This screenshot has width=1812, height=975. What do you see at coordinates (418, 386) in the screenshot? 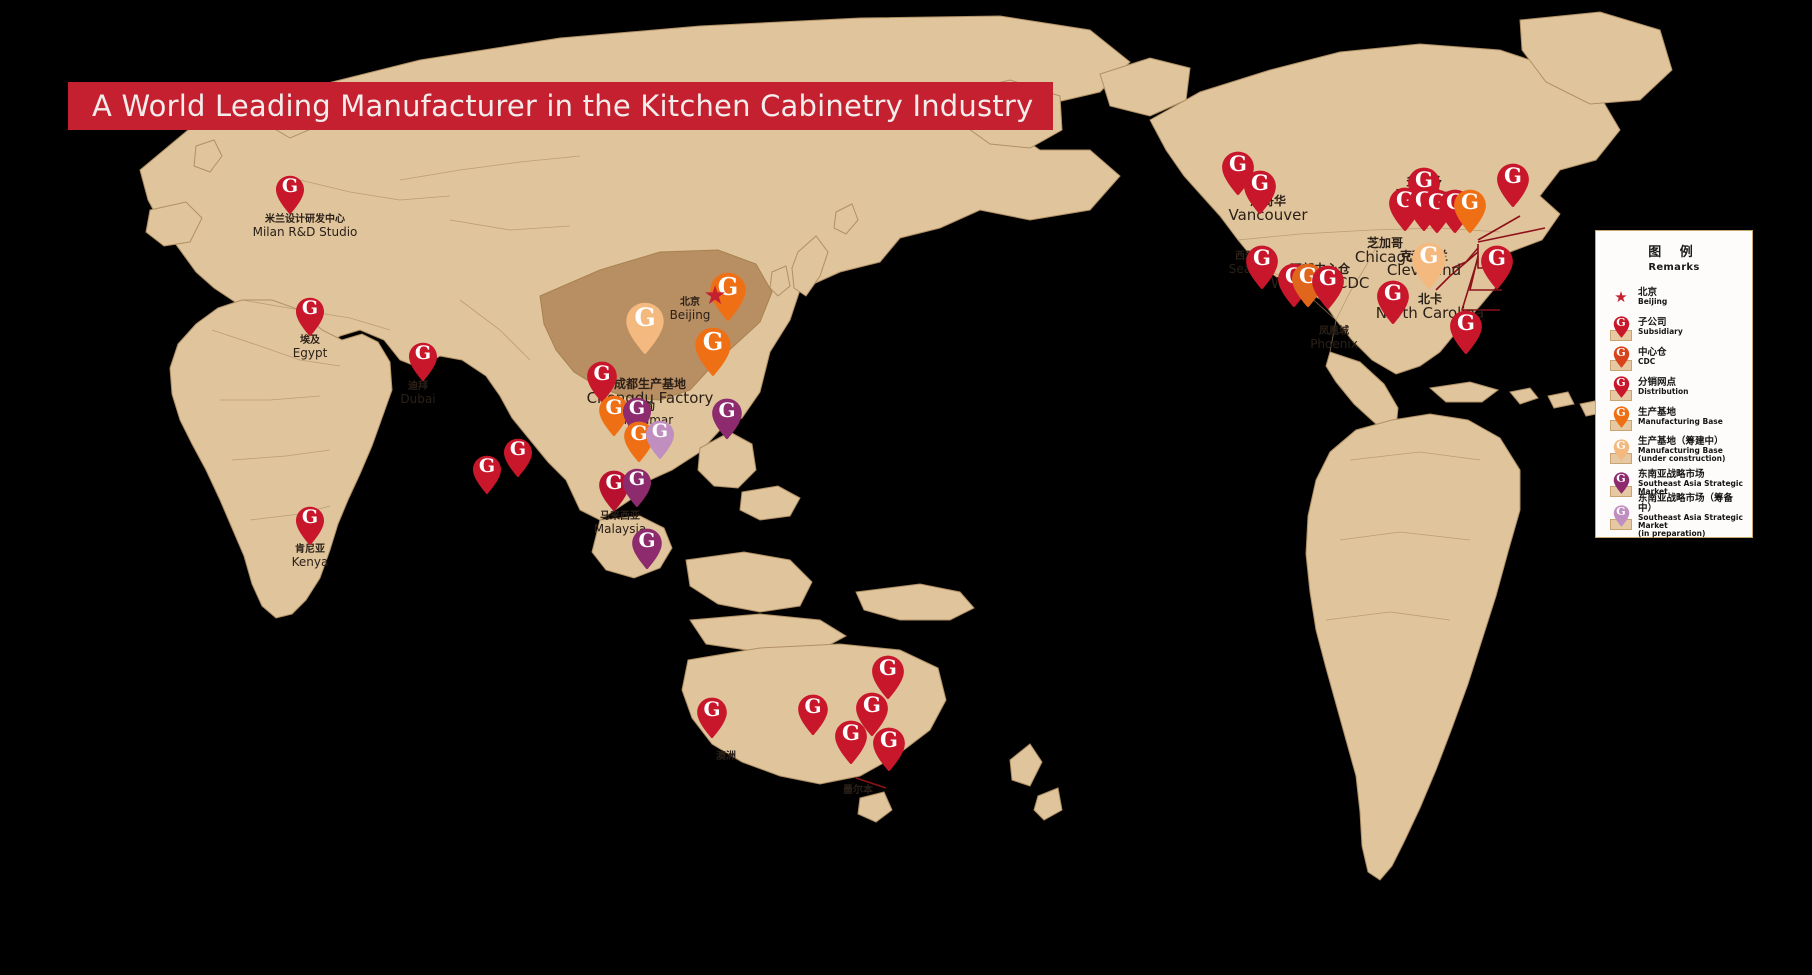
I see `label-dubai-cn: 迪拜` at bounding box center [418, 386].